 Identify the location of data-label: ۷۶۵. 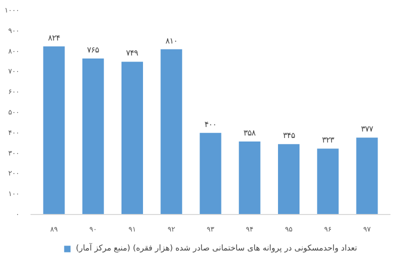
(93, 49).